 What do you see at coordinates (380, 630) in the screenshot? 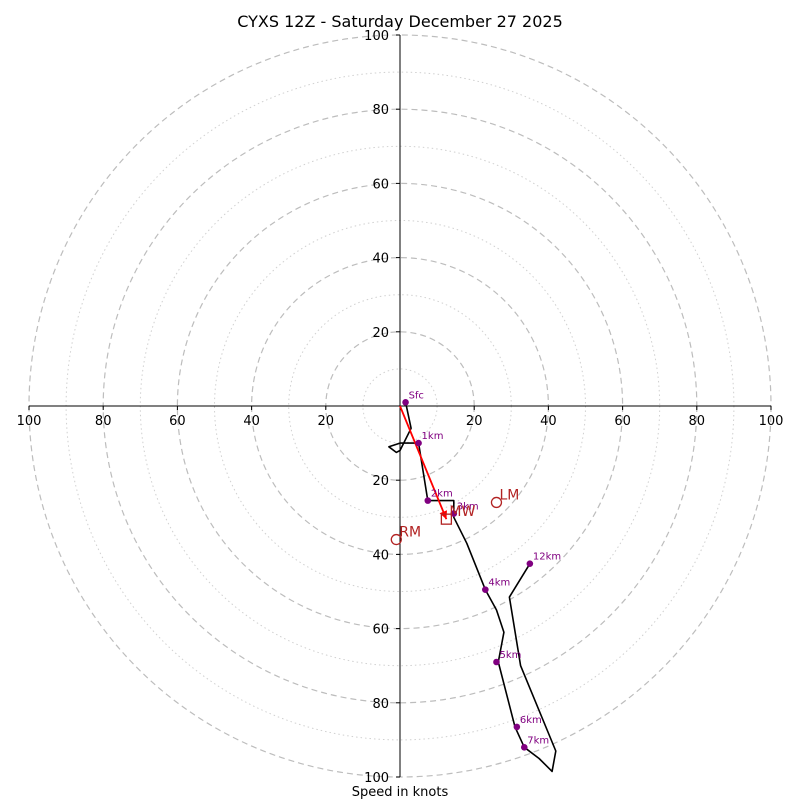
I see `y-tick-label-down: 60` at bounding box center [380, 630].